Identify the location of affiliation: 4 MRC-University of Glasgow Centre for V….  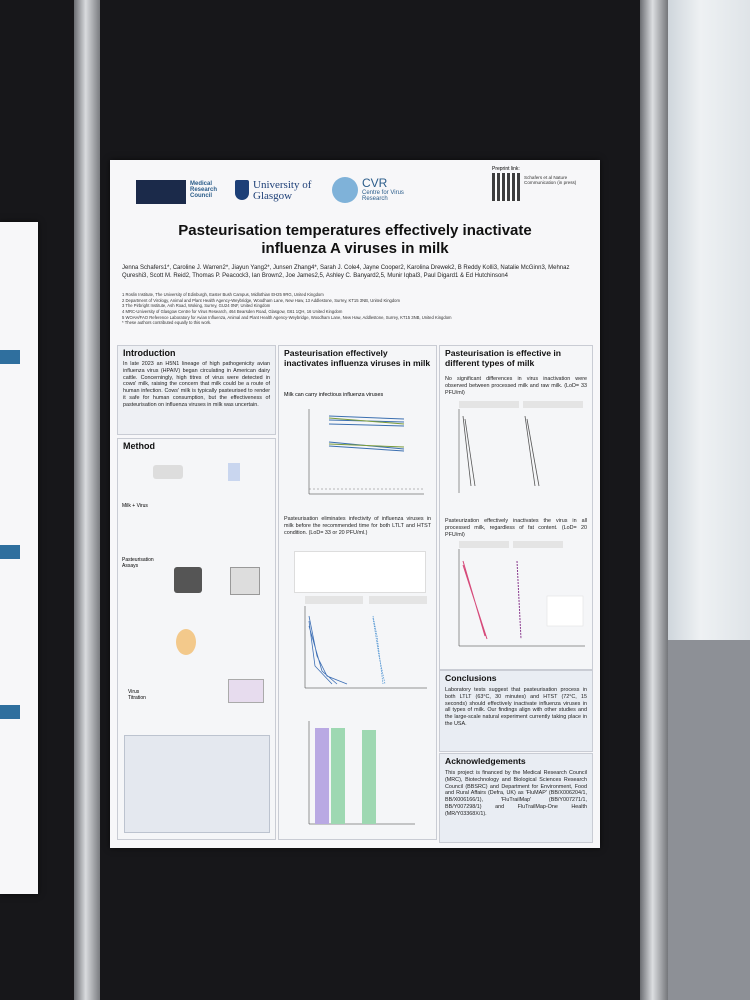
(232, 312).